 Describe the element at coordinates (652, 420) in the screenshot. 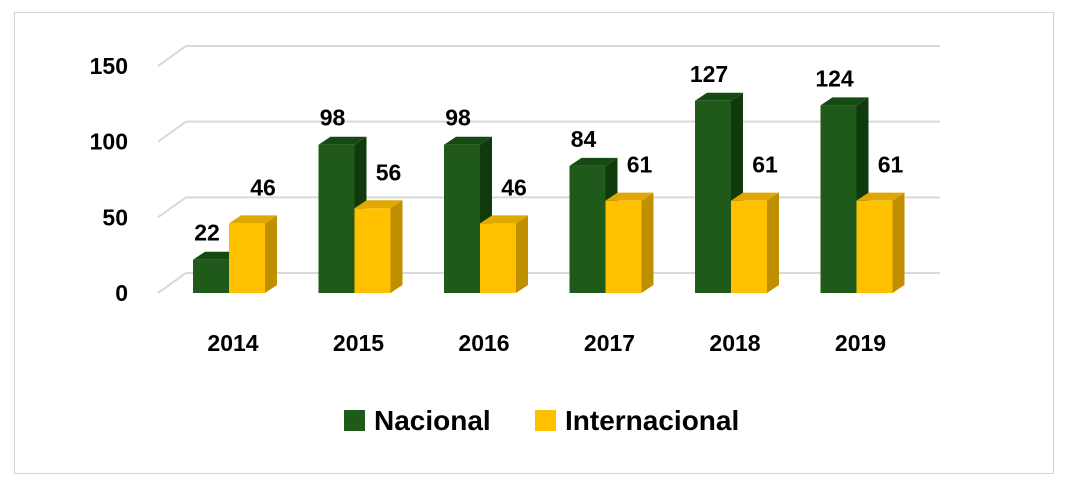

I see `legend-label: Internacional` at that location.